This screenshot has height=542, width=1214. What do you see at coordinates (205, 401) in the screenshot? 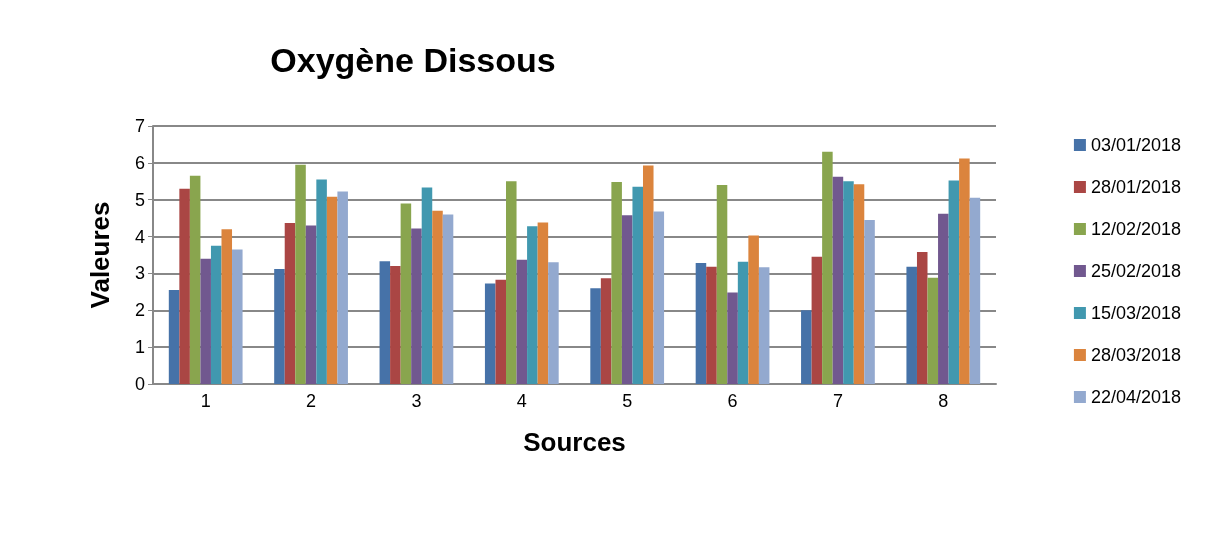
I see `x-tick-label: 1` at bounding box center [205, 401].